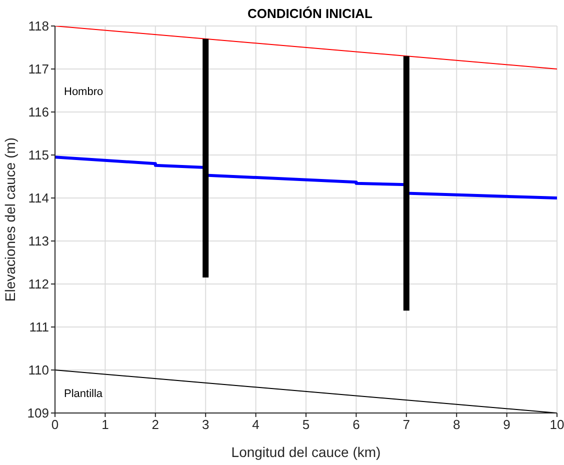  Describe the element at coordinates (10, 219) in the screenshot. I see `y-axis-title: Elevaciones del cauce (m)` at that location.